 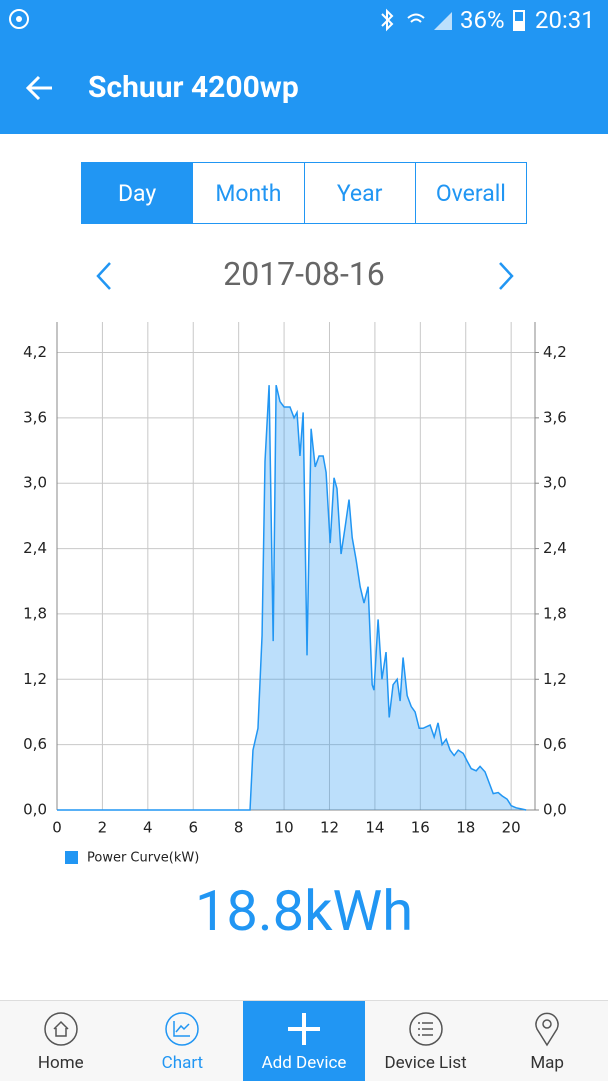 I want to click on nav-item: Device List, so click(x=426, y=1041).